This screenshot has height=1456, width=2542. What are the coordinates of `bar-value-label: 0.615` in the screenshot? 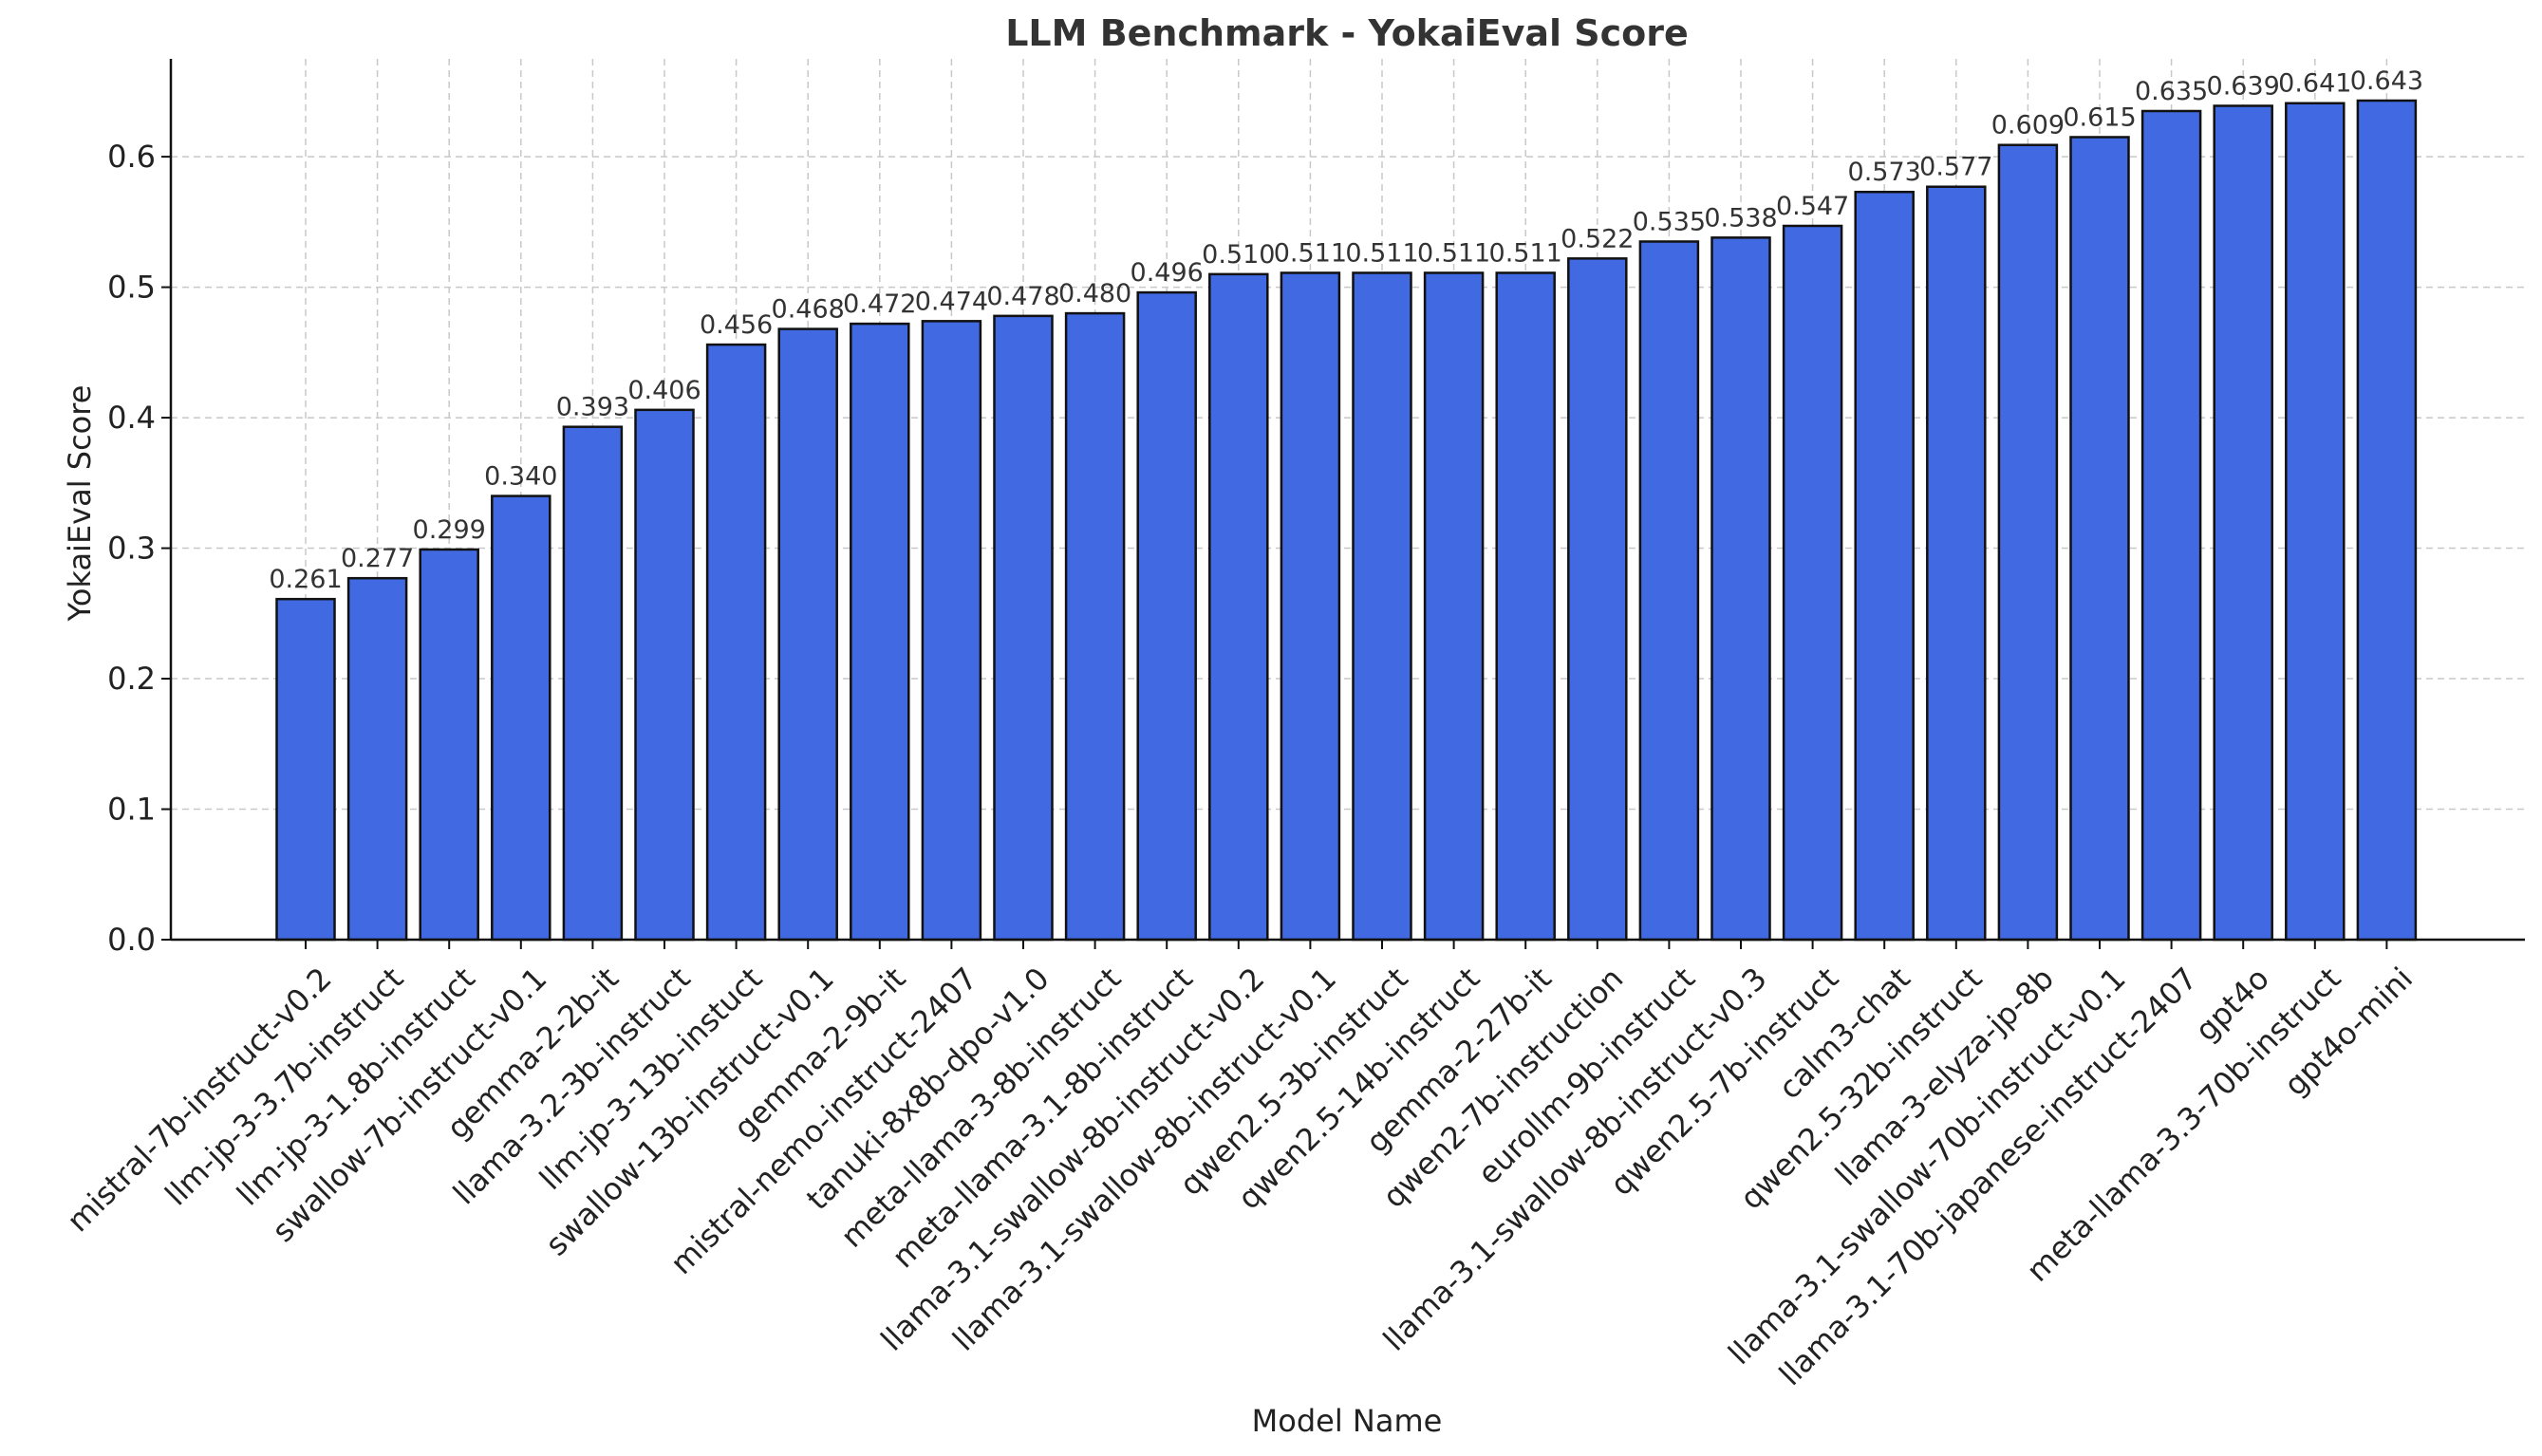 It's located at (2099, 117).